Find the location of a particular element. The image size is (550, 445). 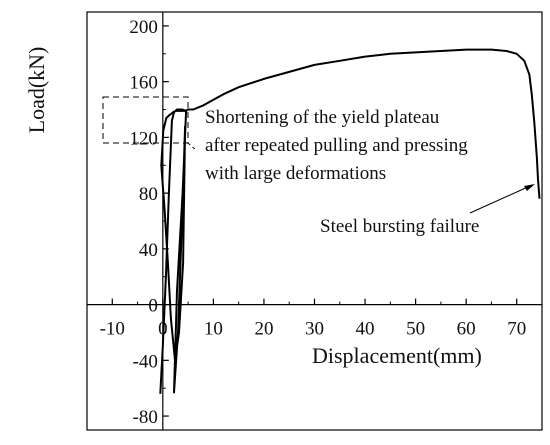

x-tick-label-4: 30 is located at coordinates (314, 329).